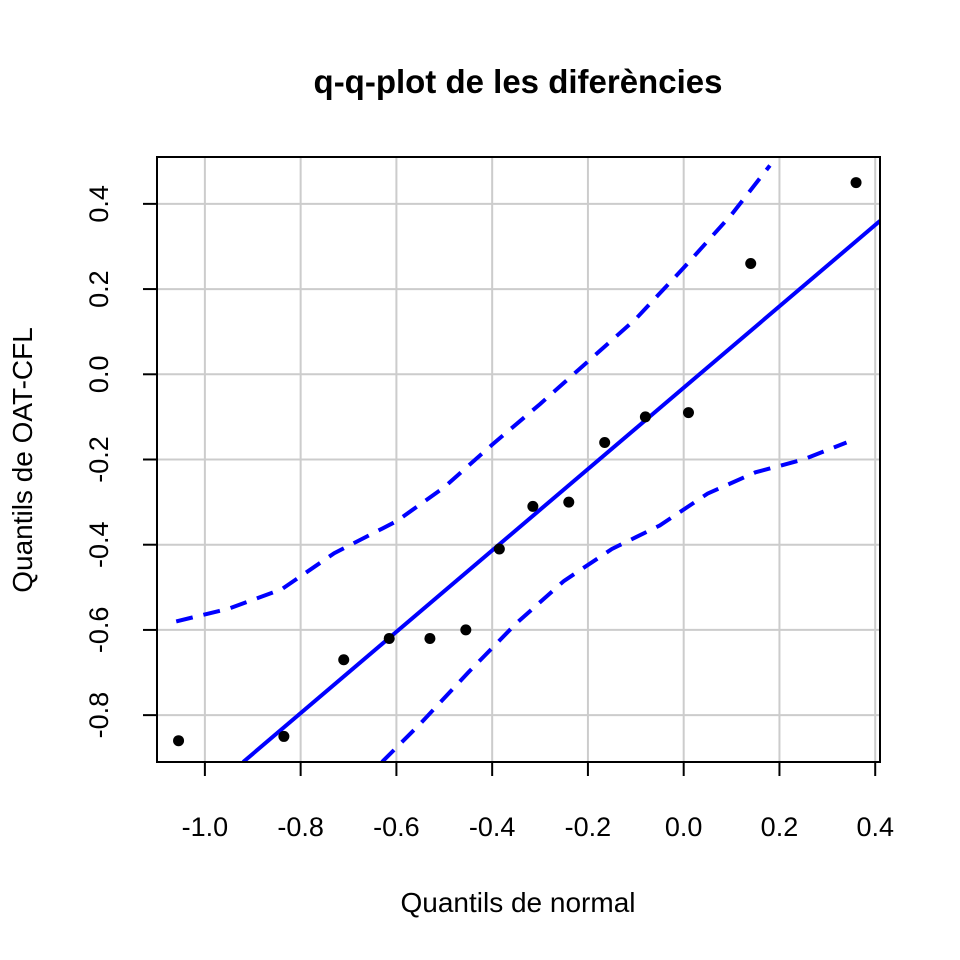  Describe the element at coordinates (99, 459) in the screenshot. I see `y-tick-label-3: -0.2` at that location.